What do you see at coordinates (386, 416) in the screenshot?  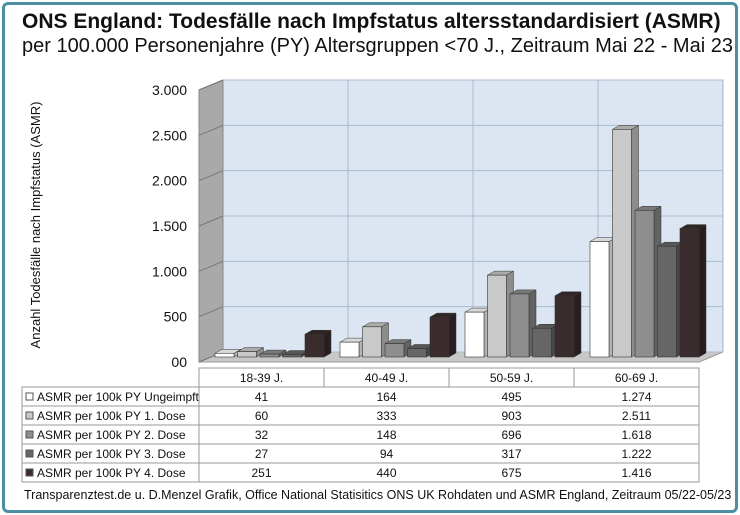 I see `data-label: 333` at bounding box center [386, 416].